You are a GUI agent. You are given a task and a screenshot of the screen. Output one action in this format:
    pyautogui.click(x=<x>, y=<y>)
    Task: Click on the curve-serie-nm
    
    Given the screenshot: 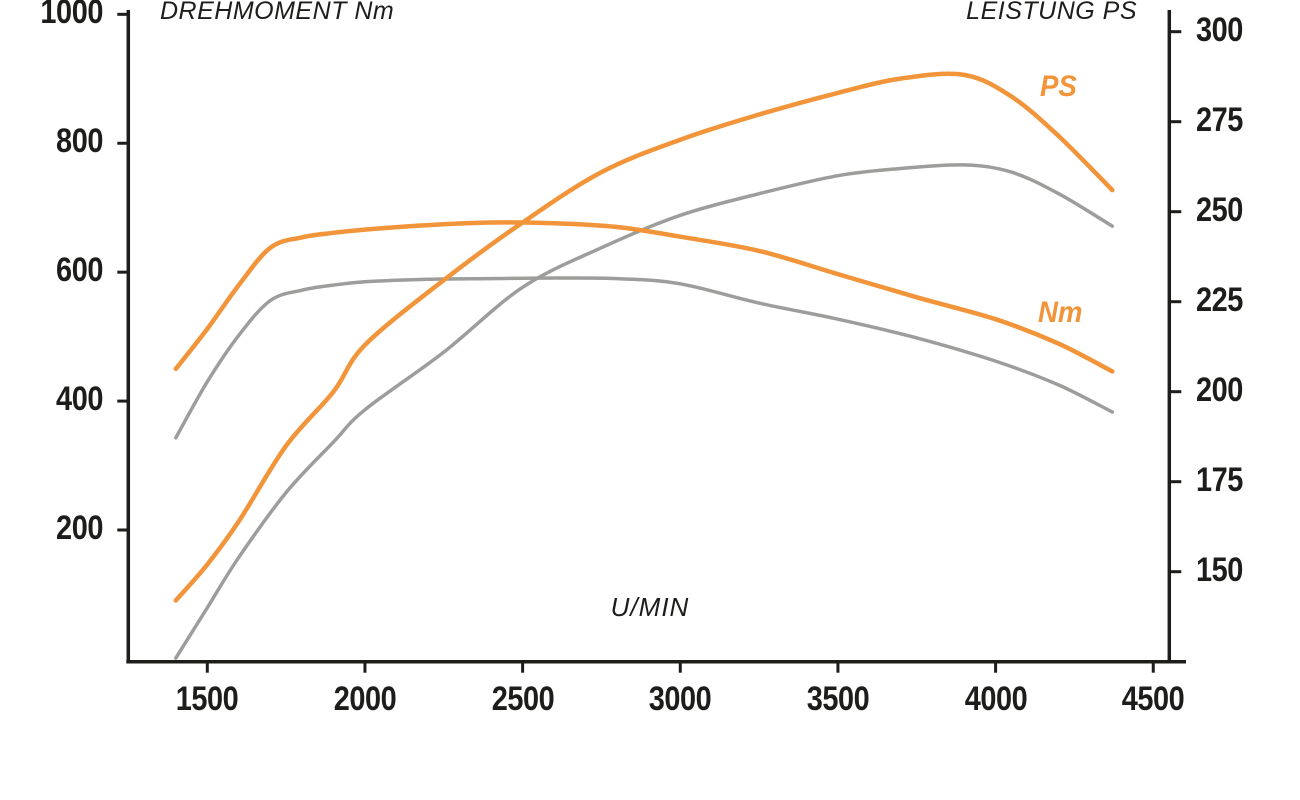 What is the action you would take?
    pyautogui.click(x=644, y=358)
    